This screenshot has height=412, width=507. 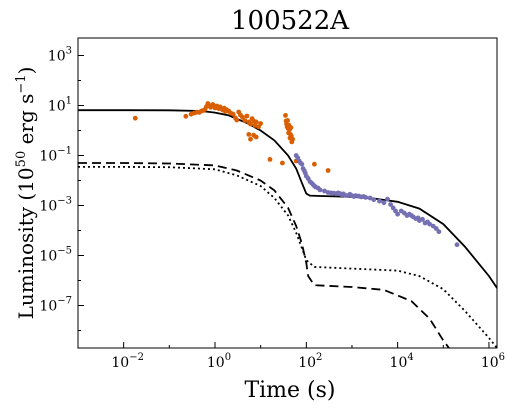 I want to click on x-tick-label-0-exp: −2, so click(x=136, y=357).